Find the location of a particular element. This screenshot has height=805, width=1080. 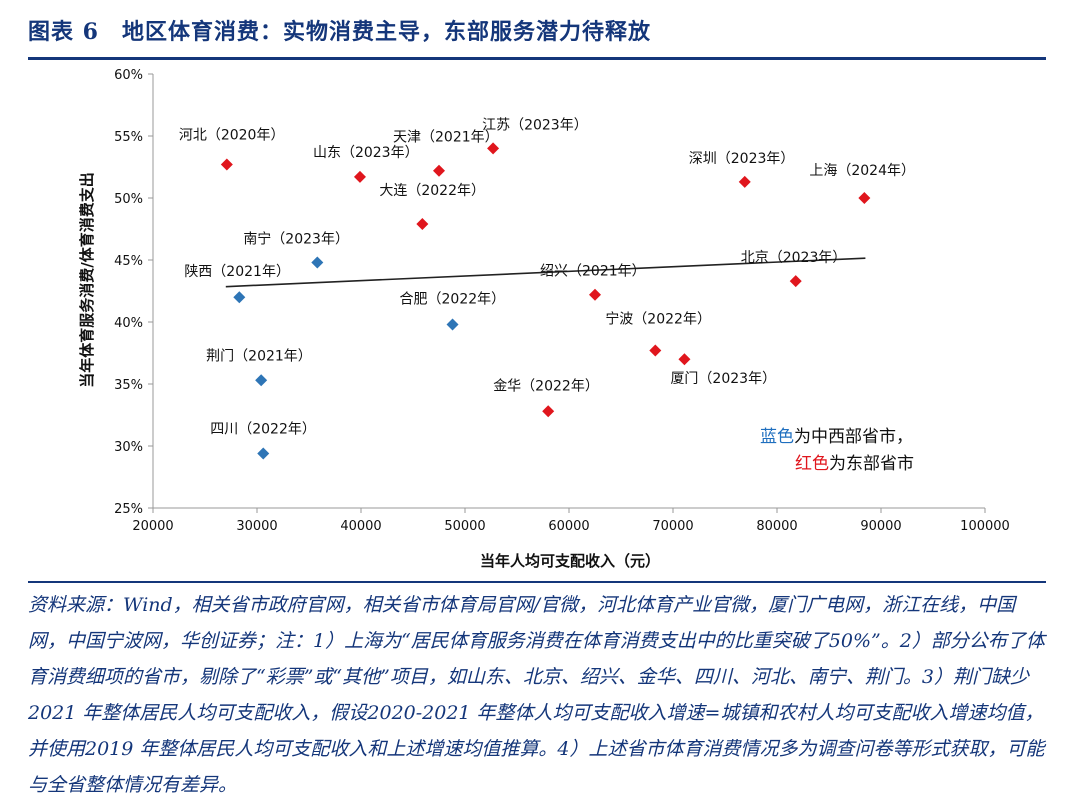

data-label: 大连（2022年） is located at coordinates (432, 191).